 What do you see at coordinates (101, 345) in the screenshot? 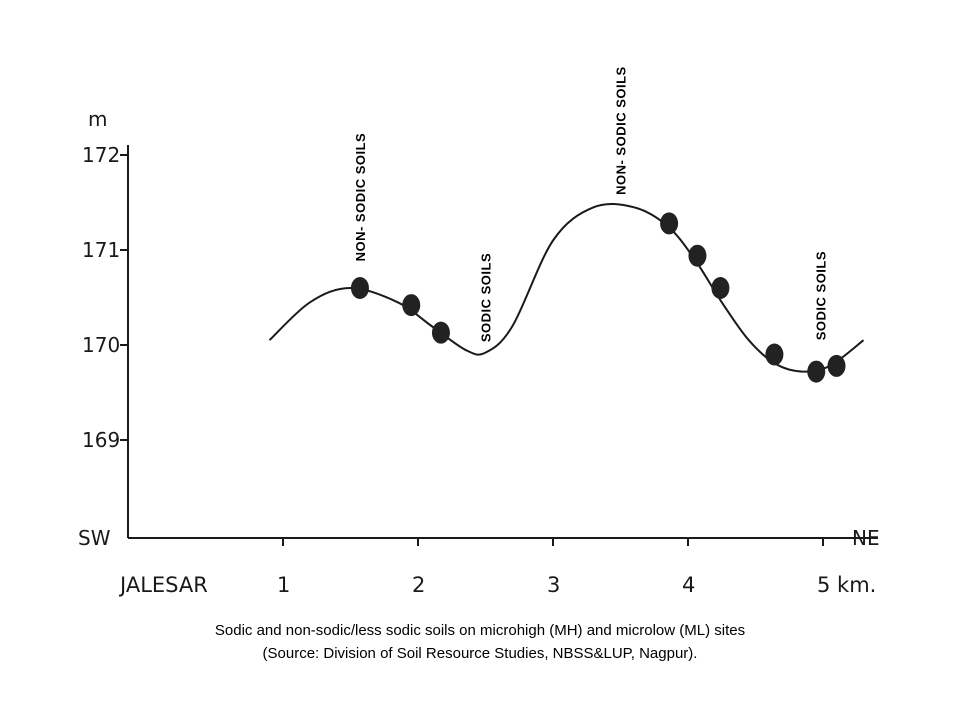
I see `y-tick-label: 170` at bounding box center [101, 345].